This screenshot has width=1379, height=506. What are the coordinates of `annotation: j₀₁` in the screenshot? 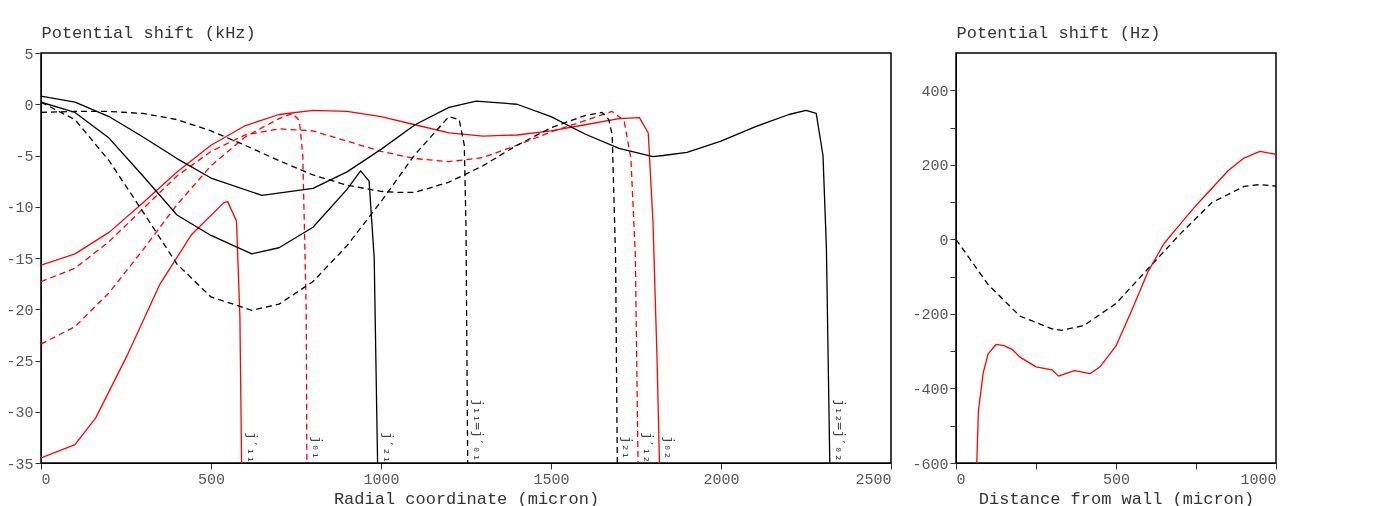 It's located at (317, 447).